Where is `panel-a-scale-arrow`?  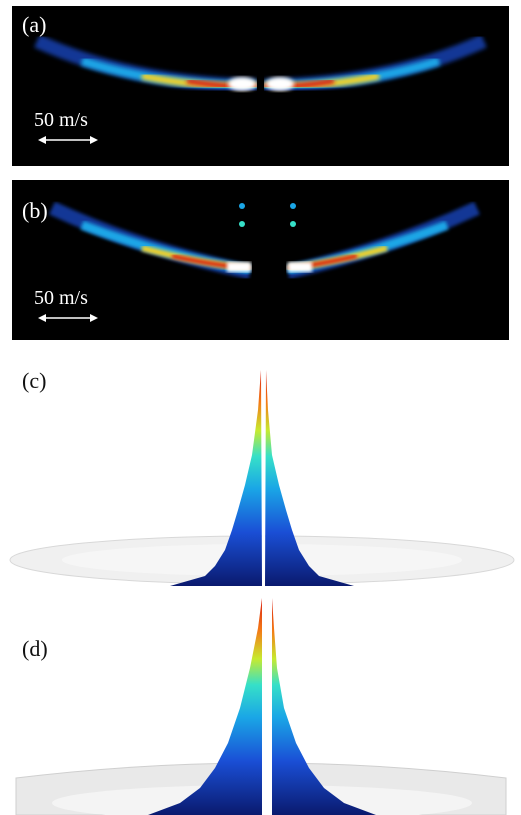
panel-a-scale-arrow is located at coordinates (68, 140).